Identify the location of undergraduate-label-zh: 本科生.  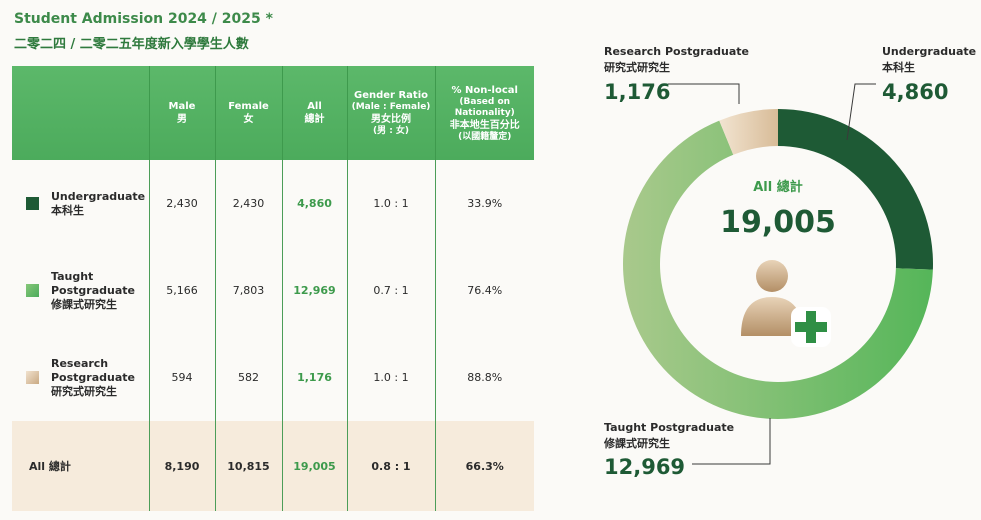
(898, 67).